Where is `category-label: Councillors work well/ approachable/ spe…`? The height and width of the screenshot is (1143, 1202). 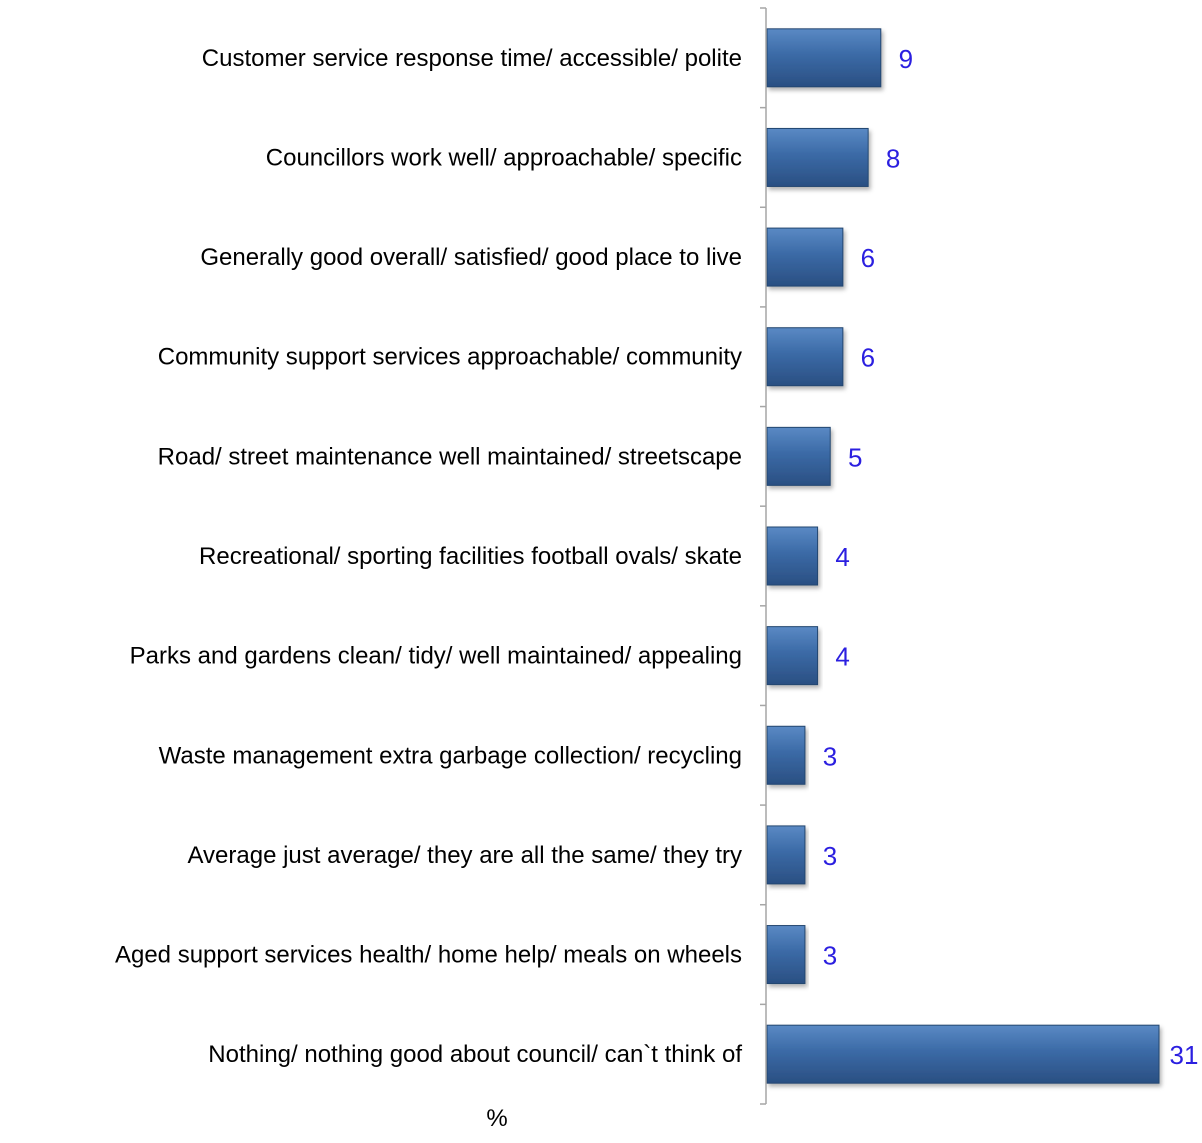
category-label: Councillors work well/ approachable/ spe… is located at coordinates (504, 157).